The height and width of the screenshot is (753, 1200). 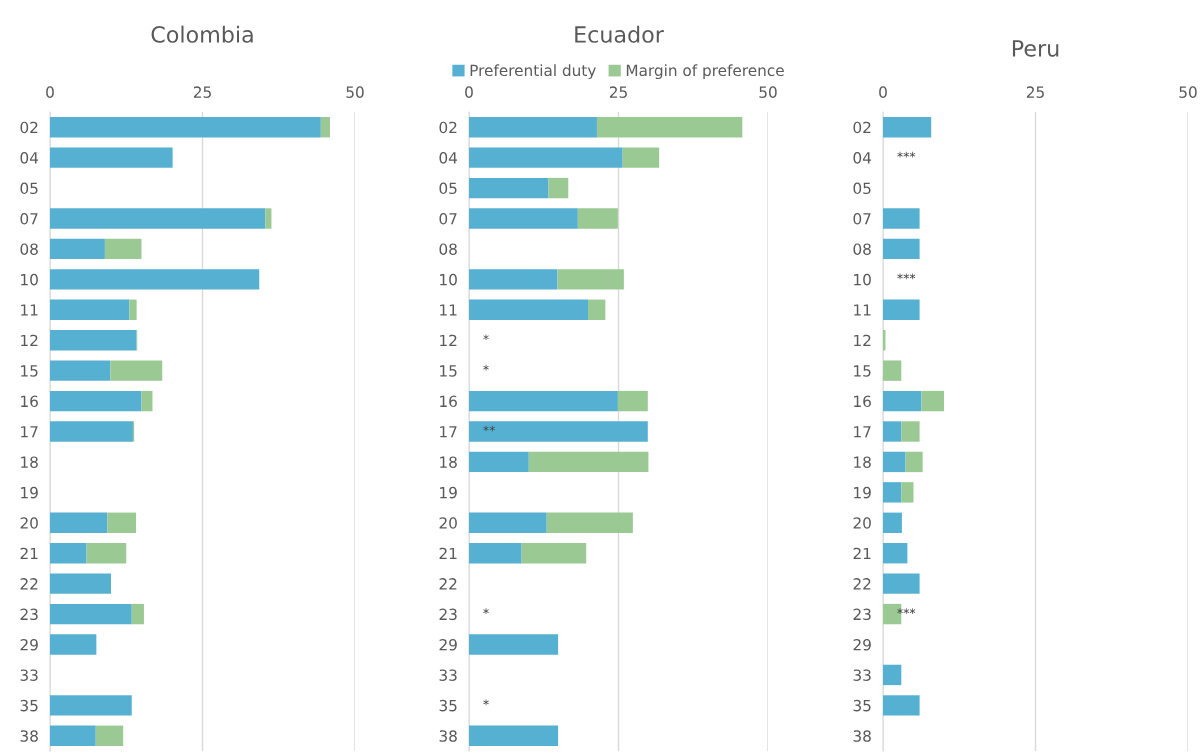 What do you see at coordinates (862, 218) in the screenshot?
I see `y-tick-label: 07` at bounding box center [862, 218].